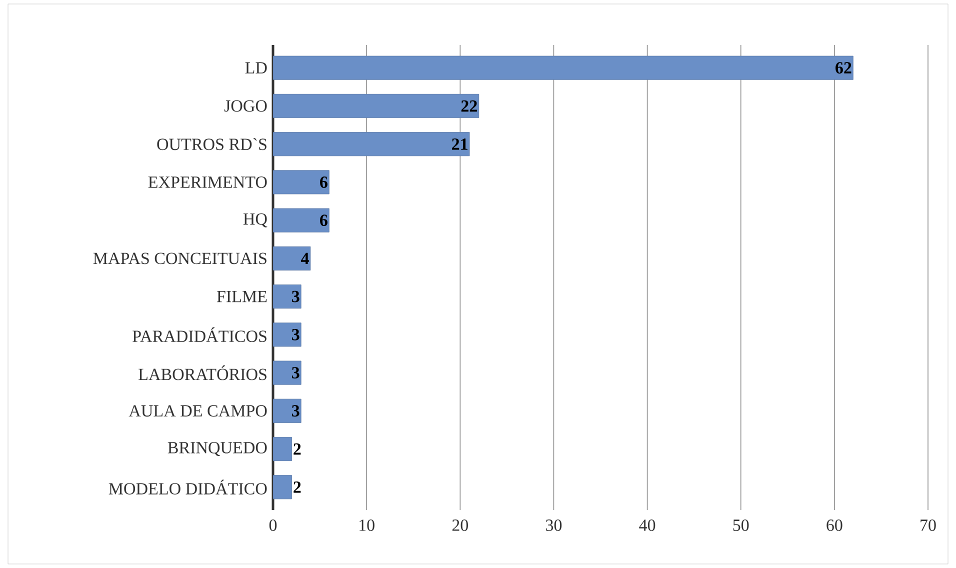 This screenshot has height=568, width=956. I want to click on data-label: 22, so click(469, 106).